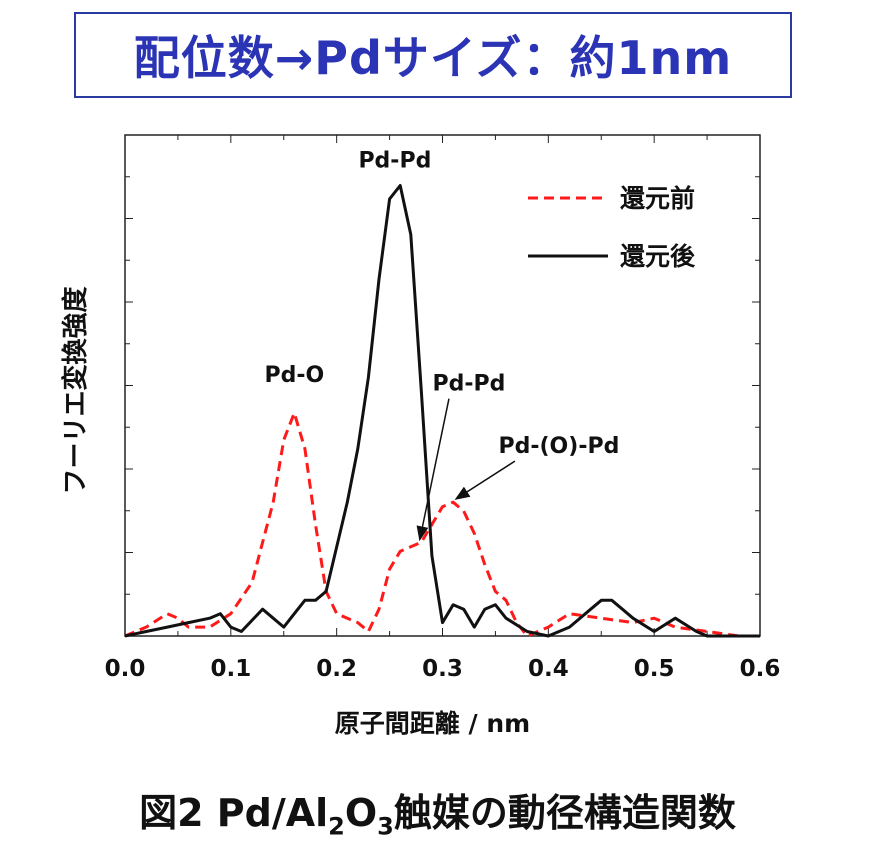 The height and width of the screenshot is (845, 875). I want to click on caption-prefix: 図2 Pd/Al, so click(234, 813).